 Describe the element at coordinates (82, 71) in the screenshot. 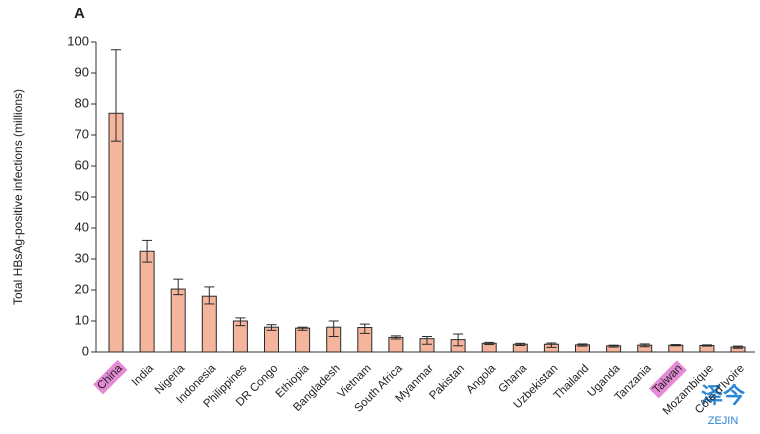

I see `y-tick-label: 90` at that location.